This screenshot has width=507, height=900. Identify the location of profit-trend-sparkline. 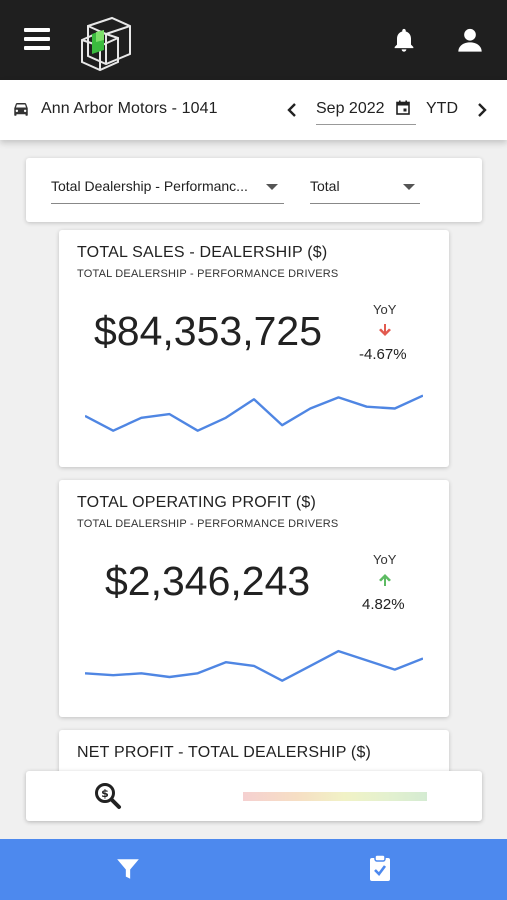
(254, 665).